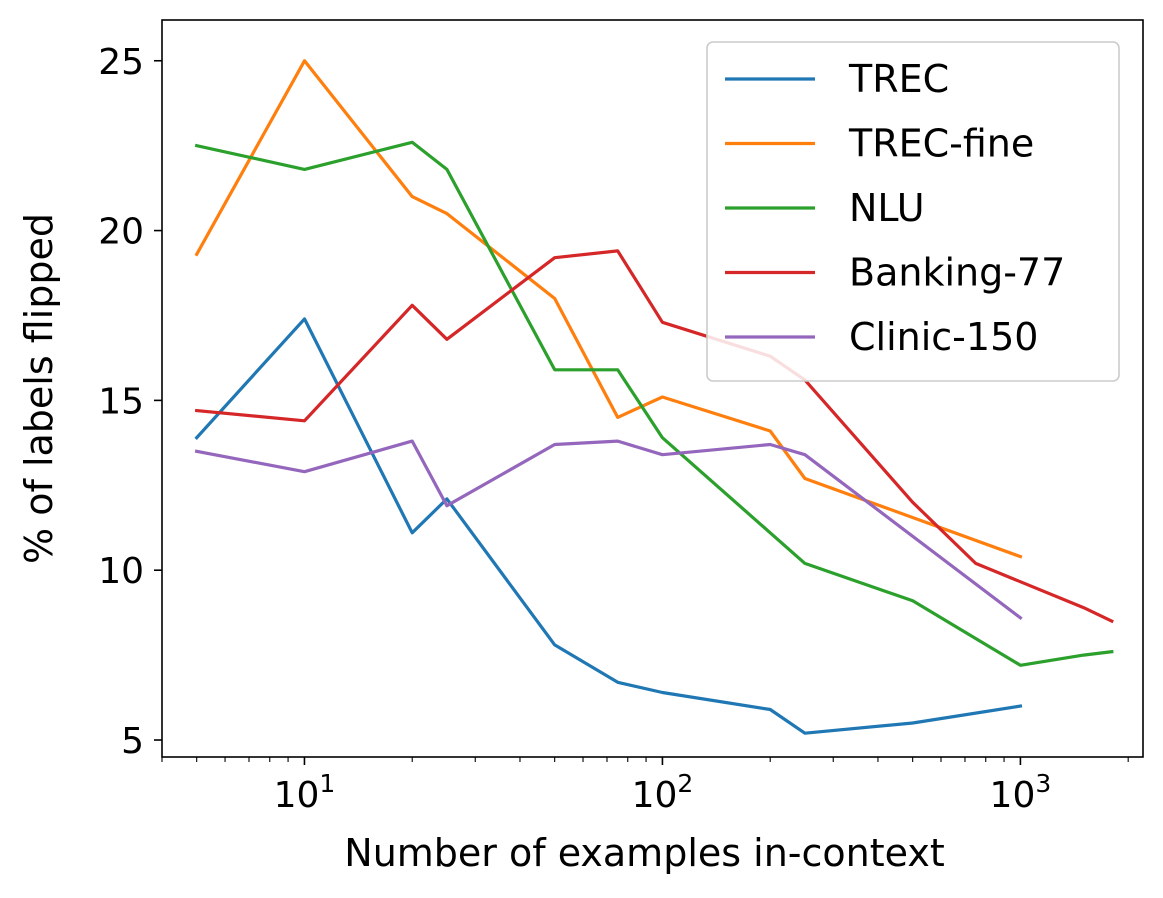 This screenshot has width=1163, height=898. I want to click on legend-label-2: NLU, so click(887, 208).